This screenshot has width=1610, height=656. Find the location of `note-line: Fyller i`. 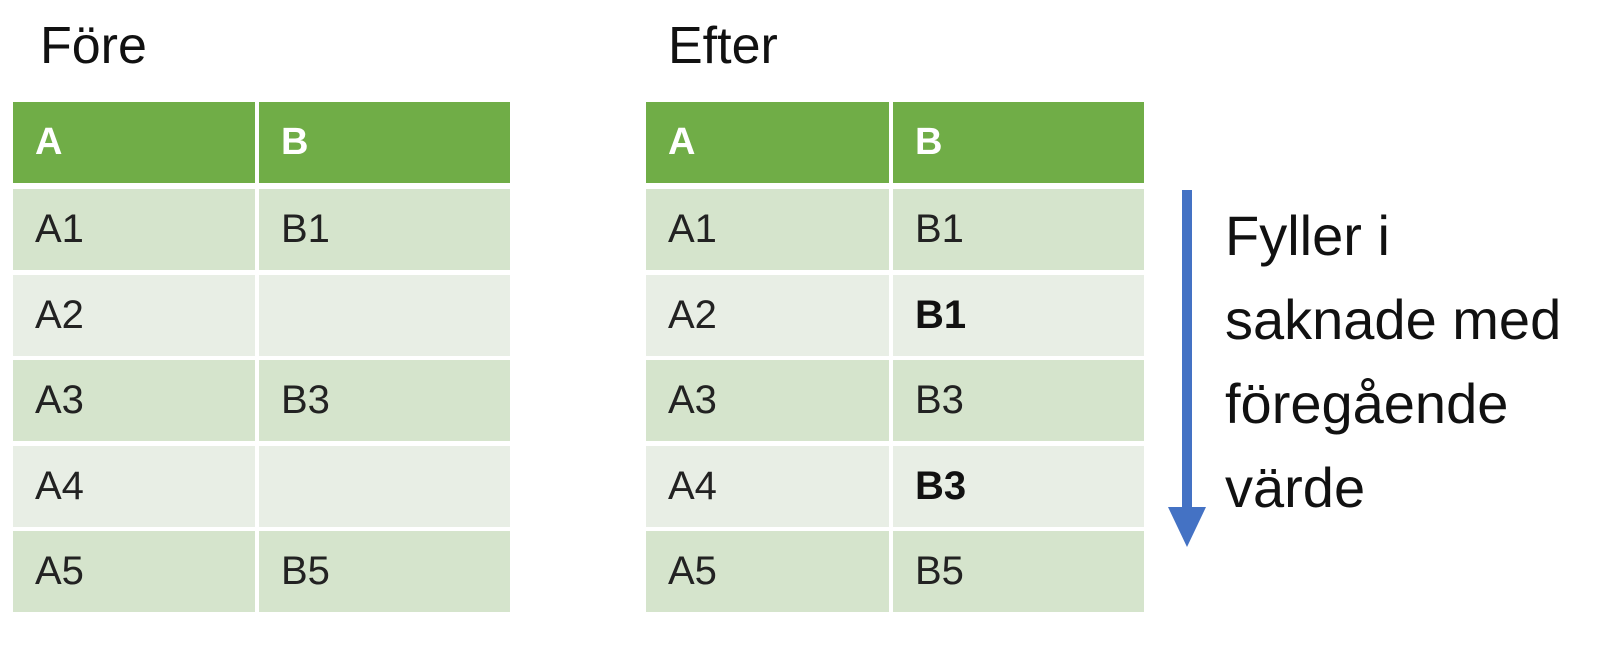

note-line: Fyller i is located at coordinates (1307, 235).